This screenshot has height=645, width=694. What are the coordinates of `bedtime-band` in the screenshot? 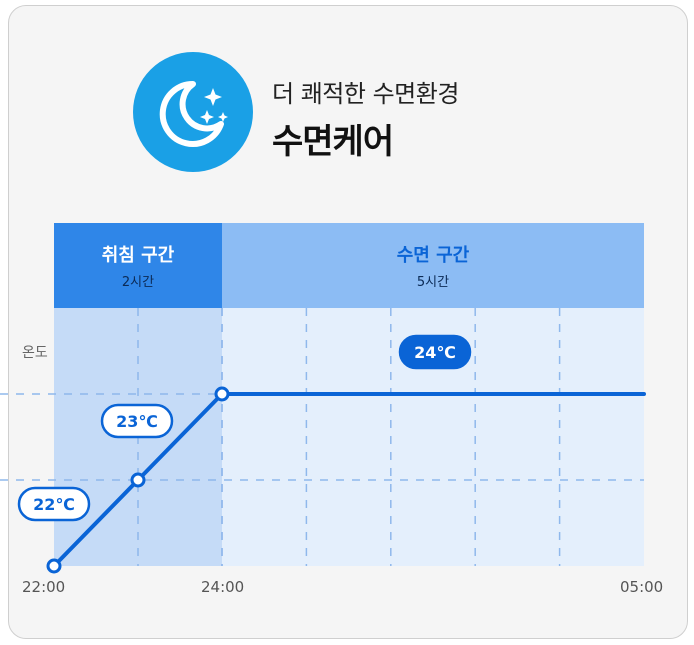 It's located at (138, 265).